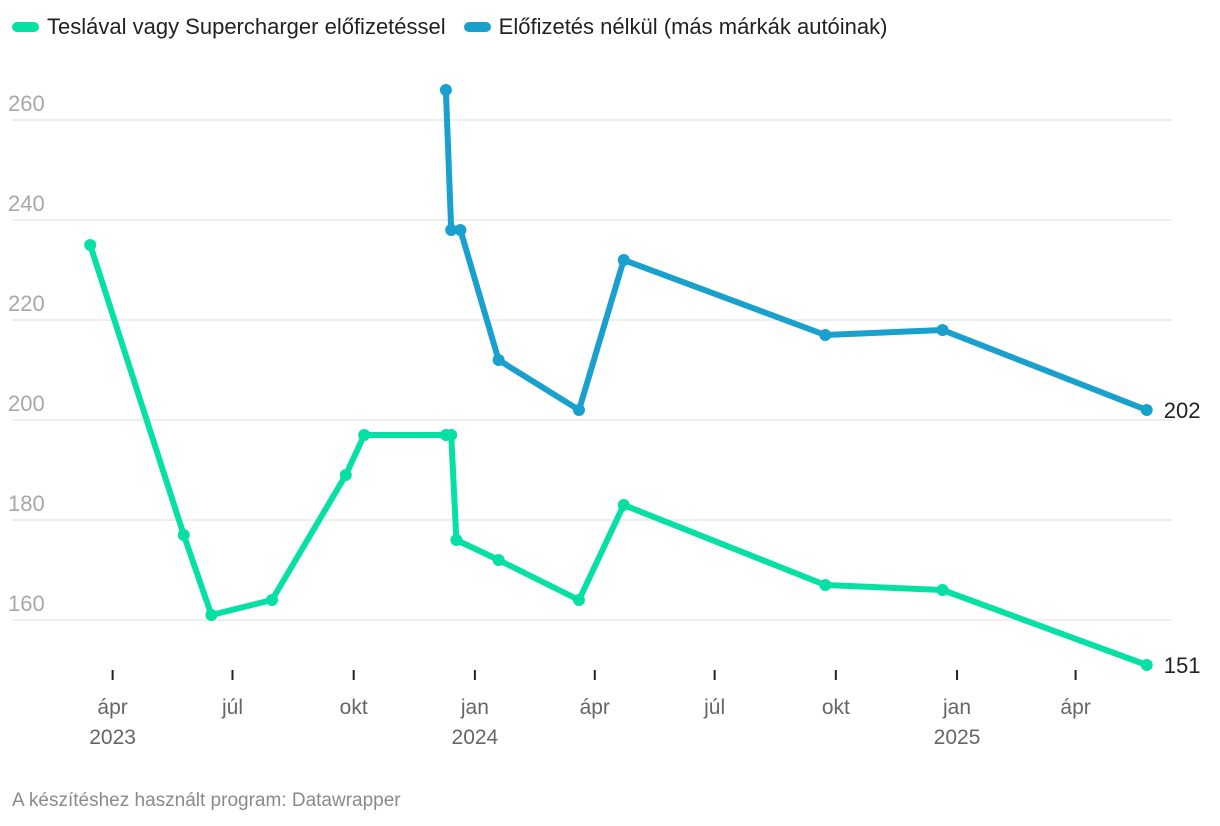 The width and height of the screenshot is (1220, 826). What do you see at coordinates (26, 503) in the screenshot?
I see `y-tick-label: 180` at bounding box center [26, 503].